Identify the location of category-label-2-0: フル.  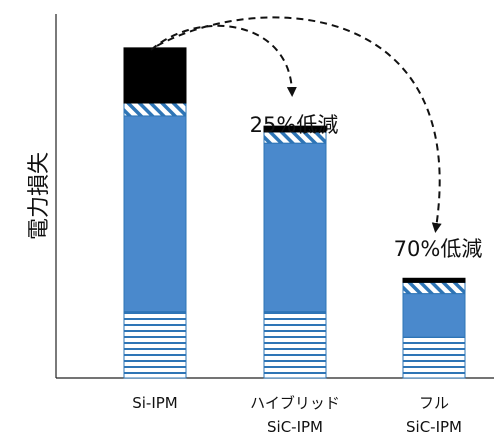
(434, 403).